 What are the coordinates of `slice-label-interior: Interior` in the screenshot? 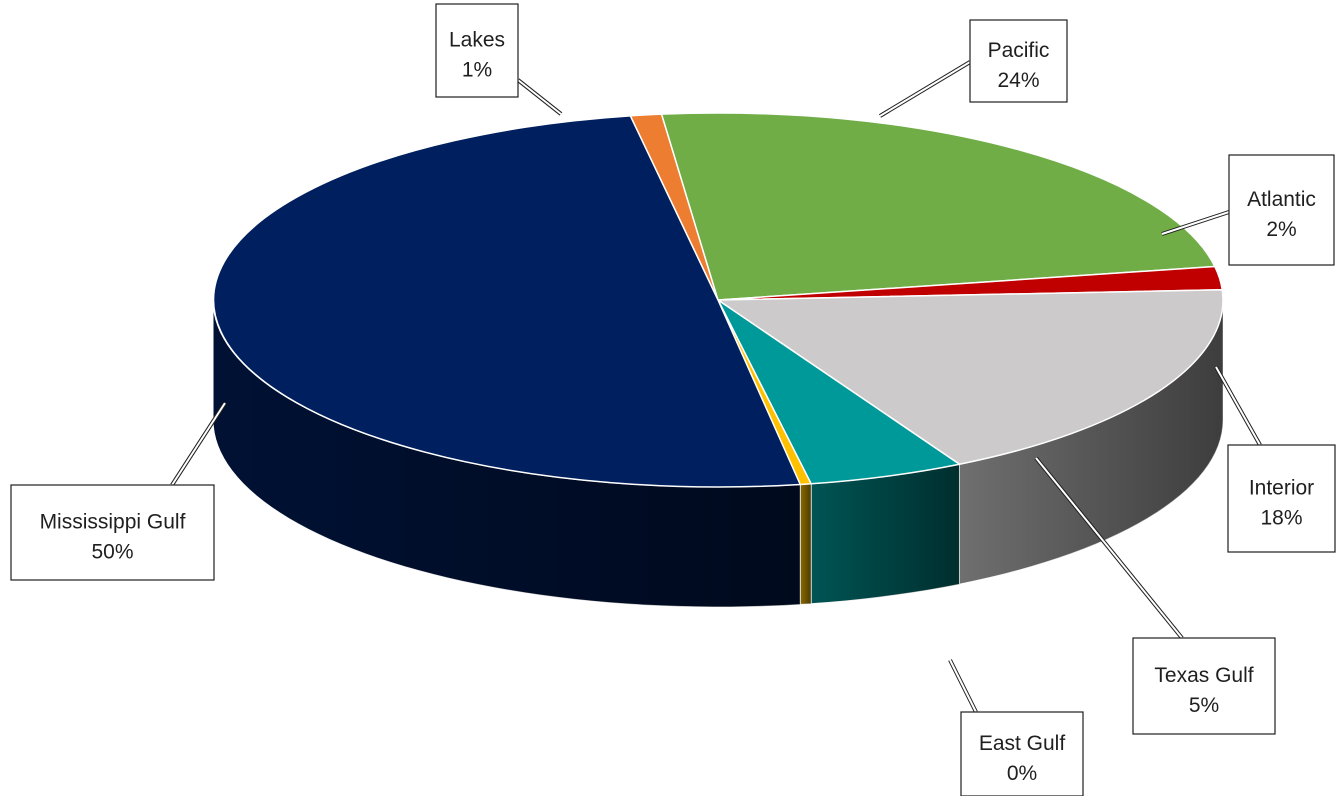 It's located at (1281, 488).